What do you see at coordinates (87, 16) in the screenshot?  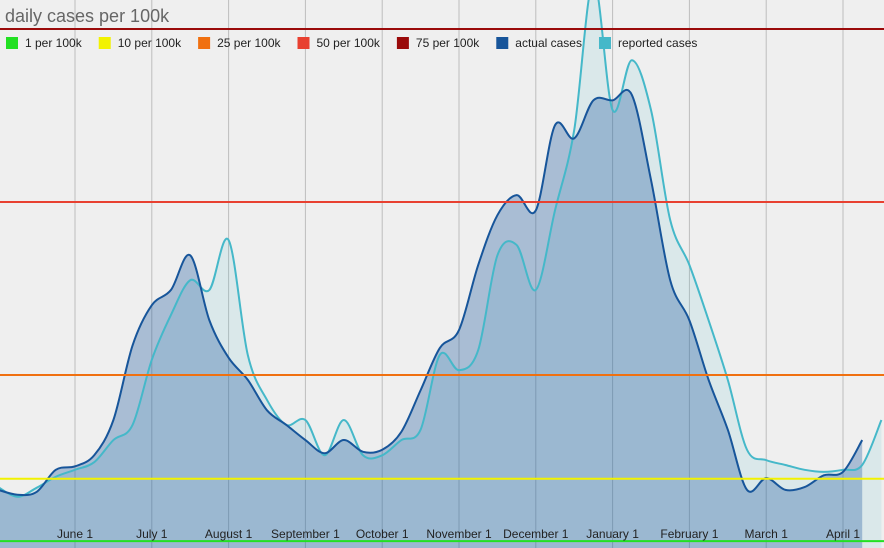 I see `chart-title: daily cases per 100k` at bounding box center [87, 16].